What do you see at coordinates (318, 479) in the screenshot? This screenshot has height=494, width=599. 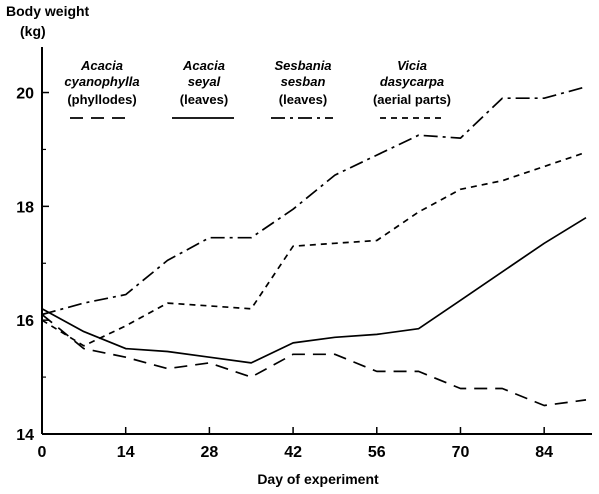 I see `x-axis-title: Day of experiment` at bounding box center [318, 479].